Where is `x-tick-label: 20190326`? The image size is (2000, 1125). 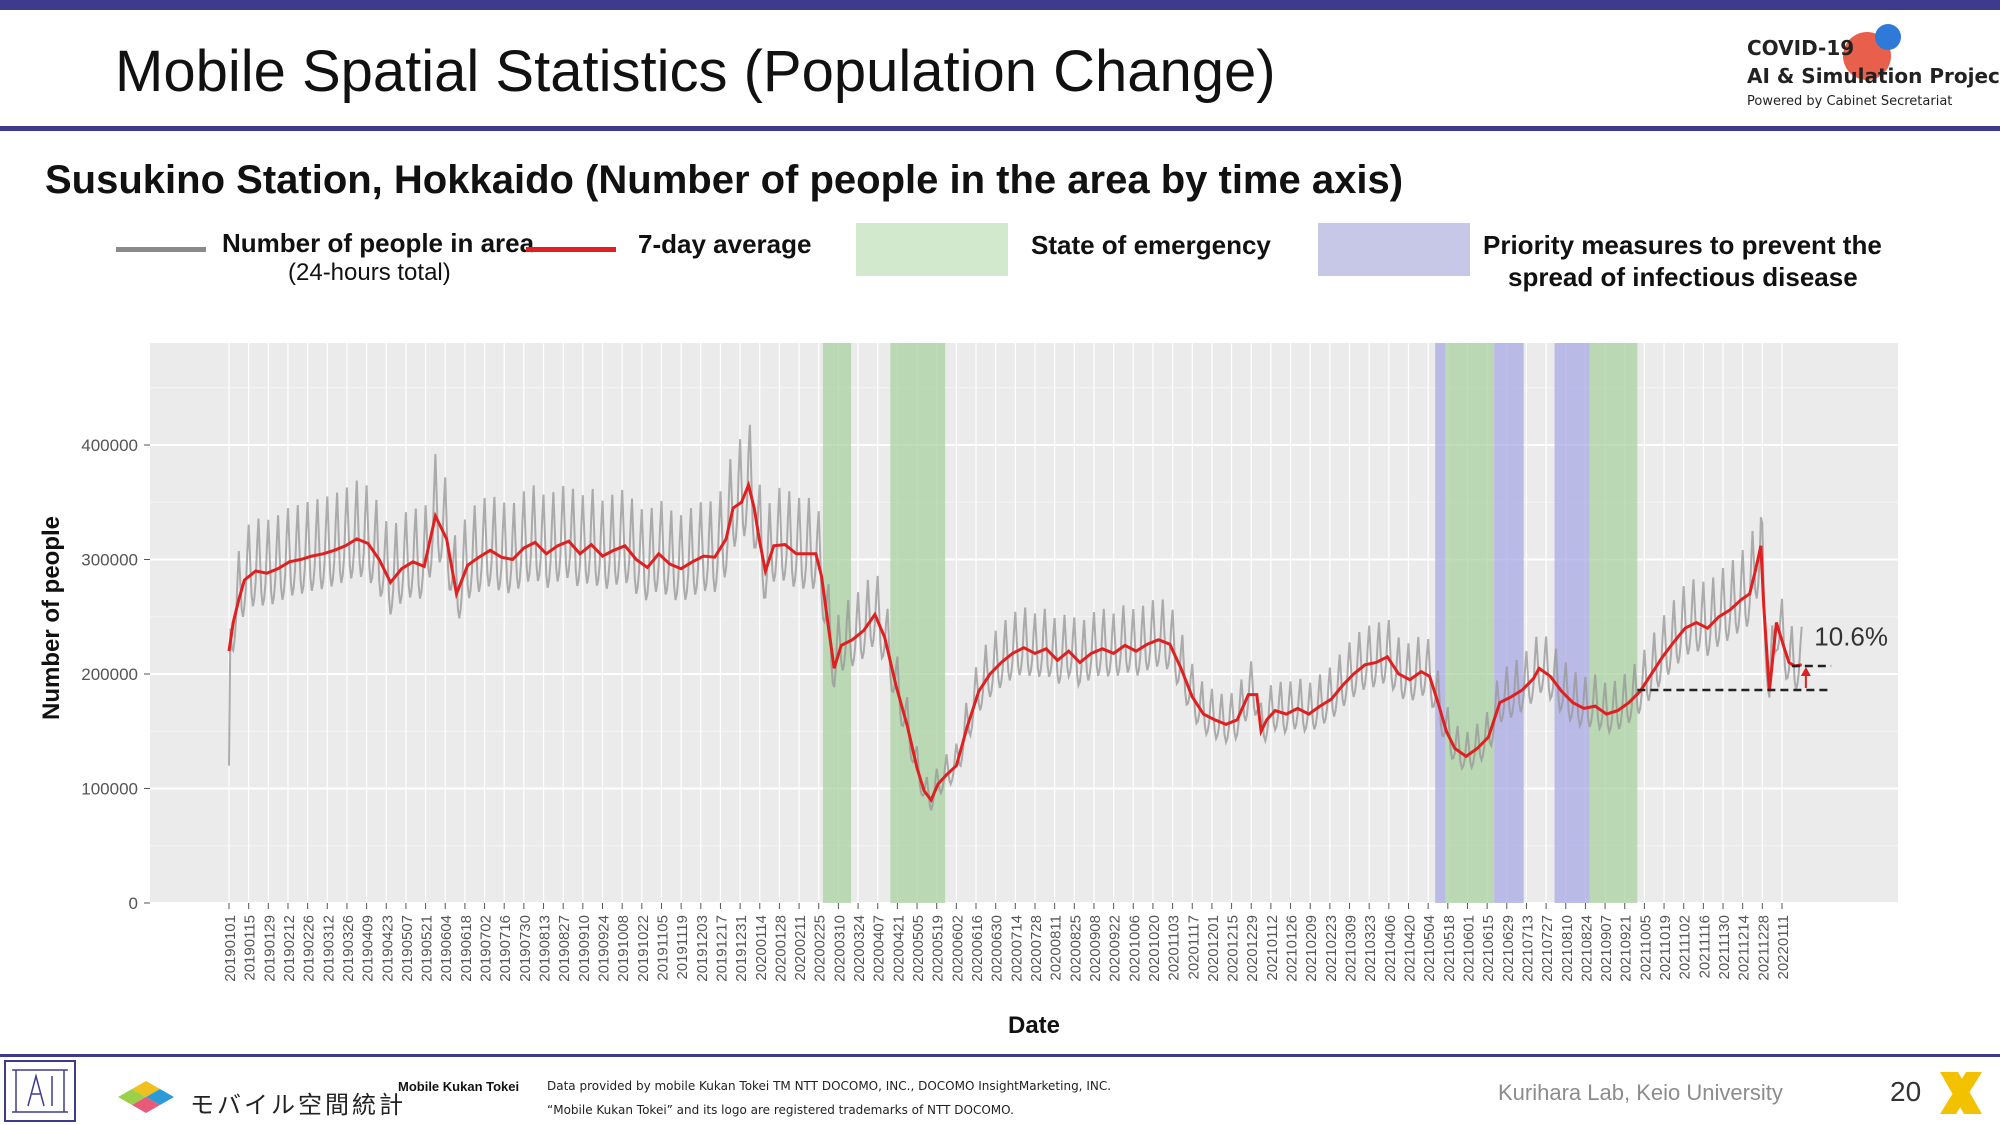
x-tick-label: 20190326 is located at coordinates (348, 948).